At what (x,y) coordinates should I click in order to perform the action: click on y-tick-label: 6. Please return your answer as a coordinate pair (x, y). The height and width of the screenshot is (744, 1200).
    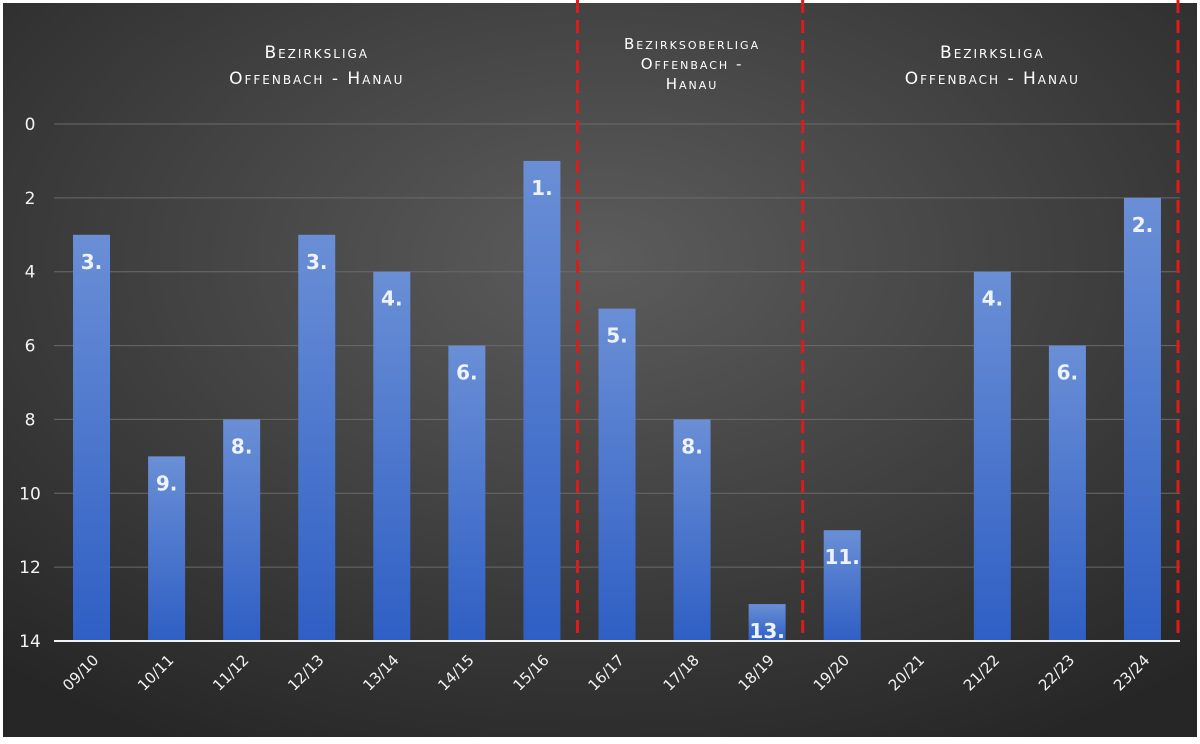
    Looking at the image, I should click on (30, 347).